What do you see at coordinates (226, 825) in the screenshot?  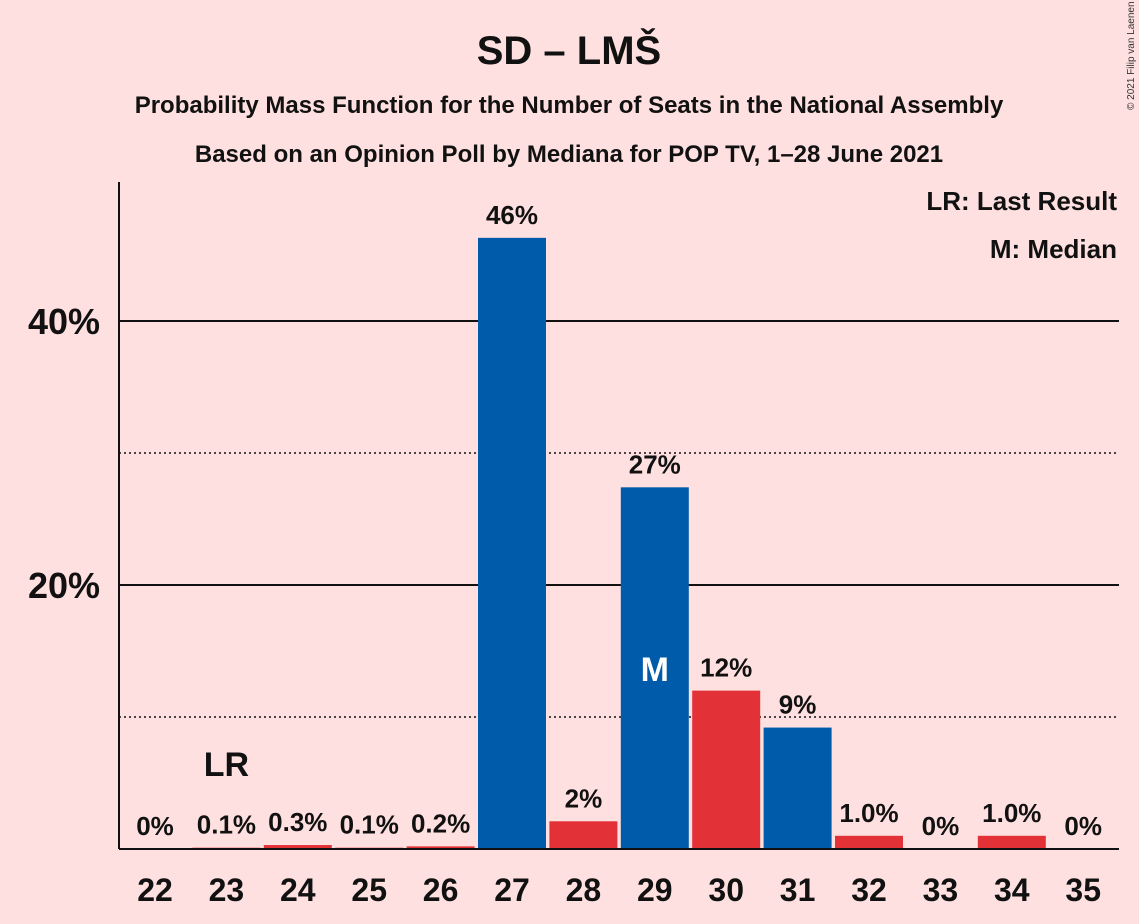 I see `data-label-23: 0.1%` at bounding box center [226, 825].